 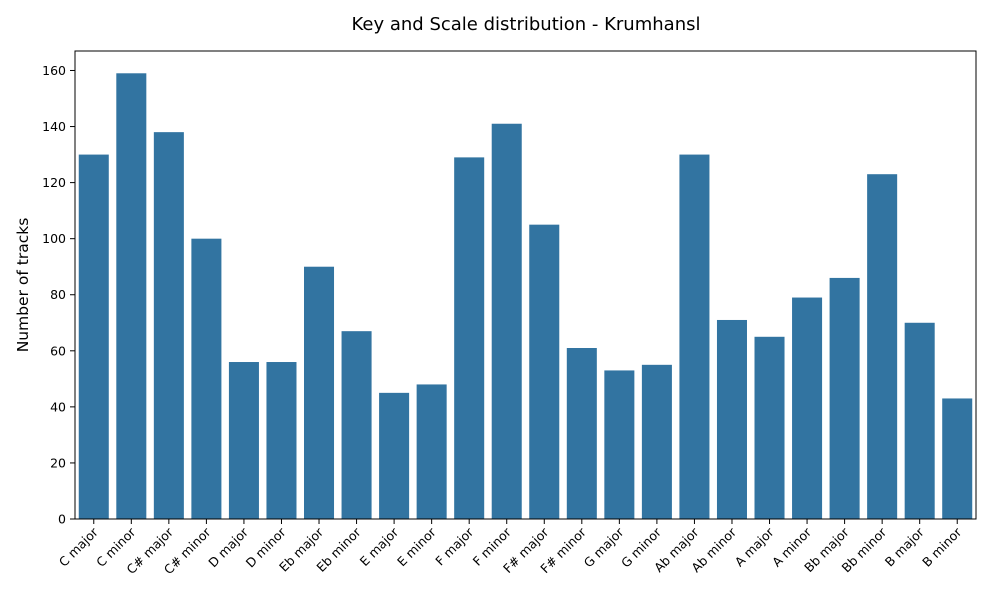 What do you see at coordinates (694, 336) in the screenshot?
I see `bar-ab-major` at bounding box center [694, 336].